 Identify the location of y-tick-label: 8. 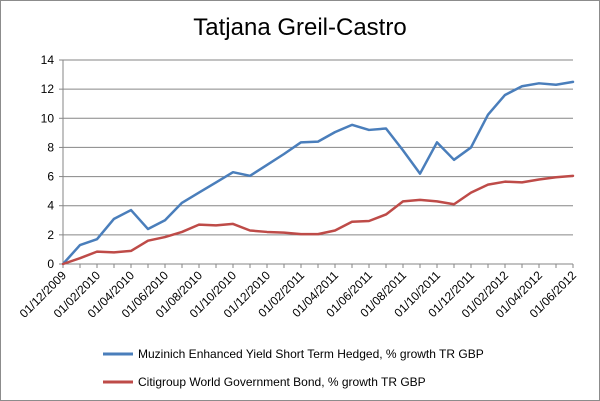
(50, 147).